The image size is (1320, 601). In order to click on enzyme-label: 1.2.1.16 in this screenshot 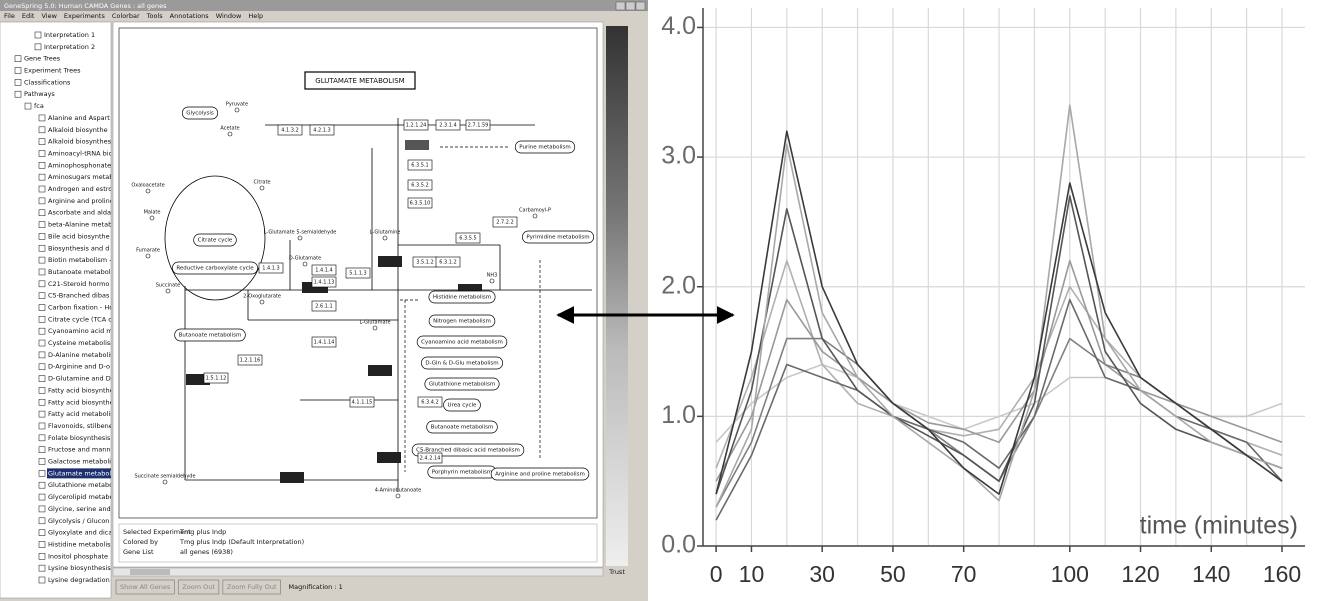, I will do `click(250, 361)`.